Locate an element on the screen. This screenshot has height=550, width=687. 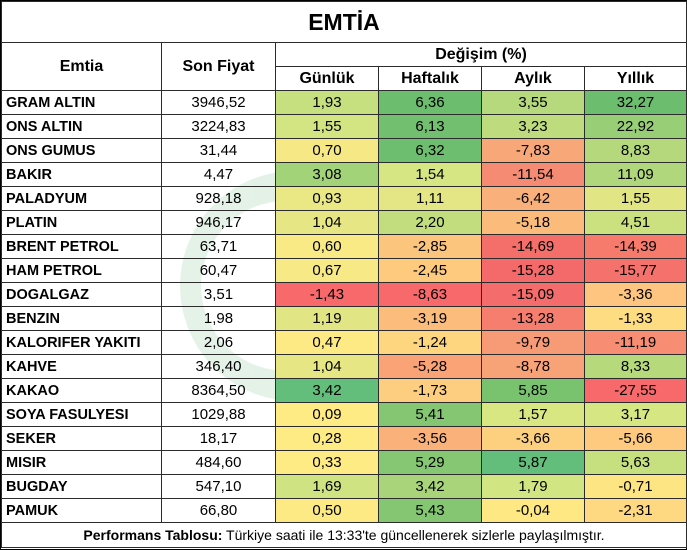
last-price: 3224,83 is located at coordinates (218, 126).